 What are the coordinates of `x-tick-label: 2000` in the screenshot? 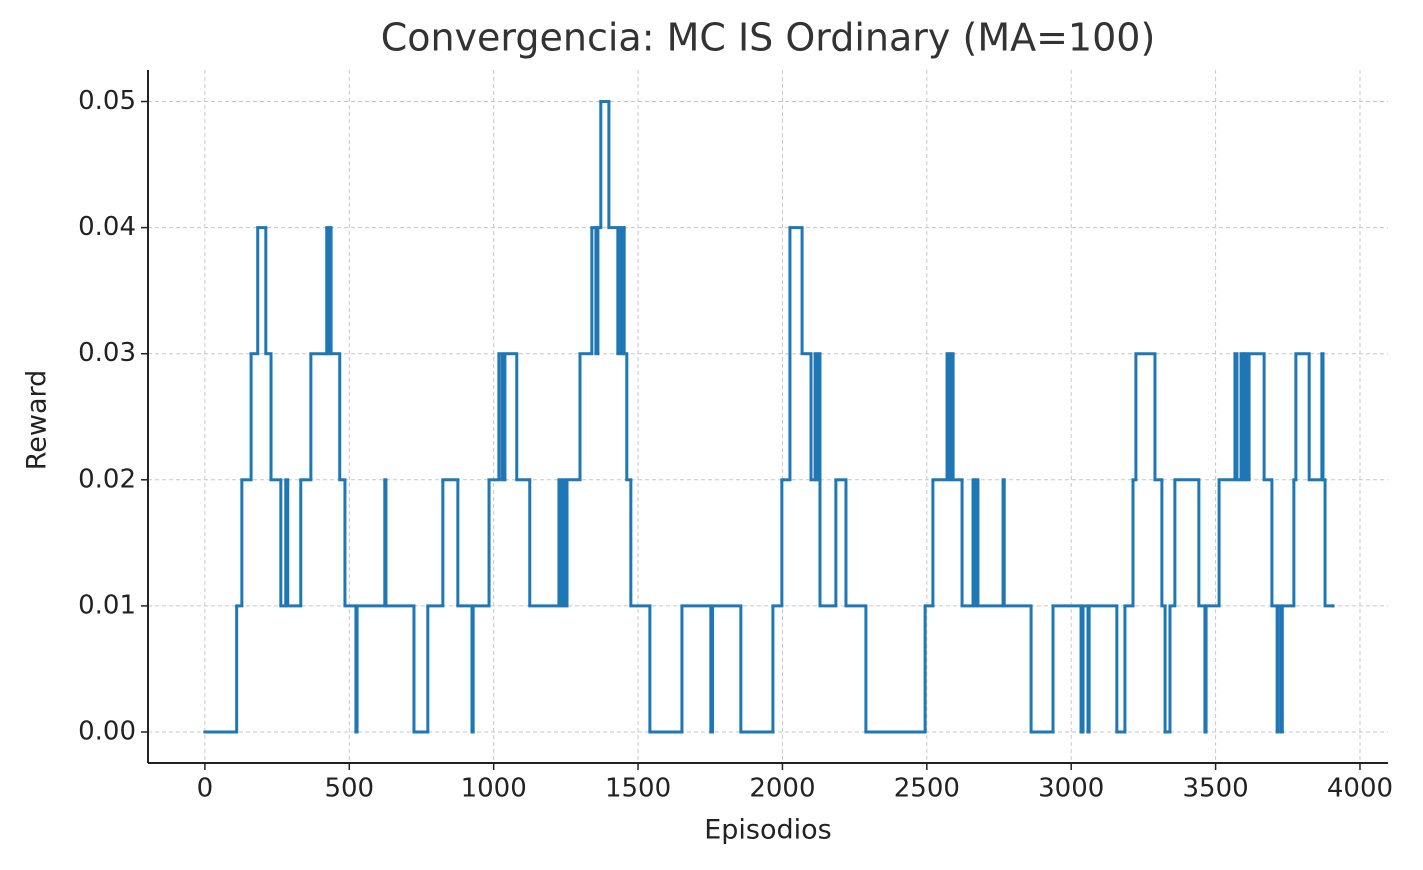 It's located at (782, 789).